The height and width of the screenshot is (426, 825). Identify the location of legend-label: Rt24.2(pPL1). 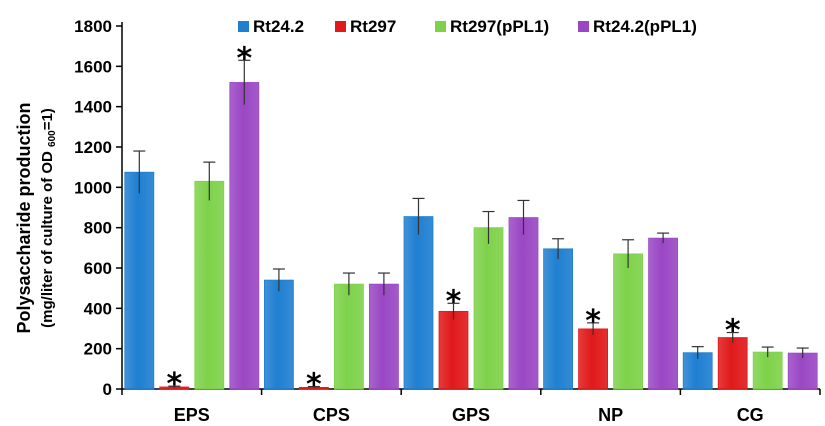
(645, 26).